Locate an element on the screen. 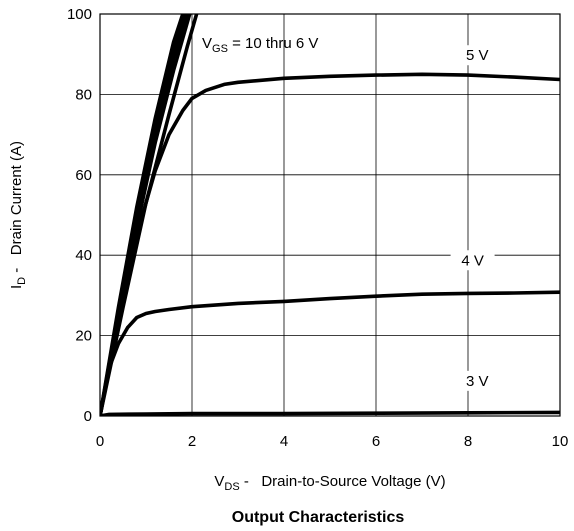 The image size is (574, 531). y-tick-label: 80 is located at coordinates (83, 94).